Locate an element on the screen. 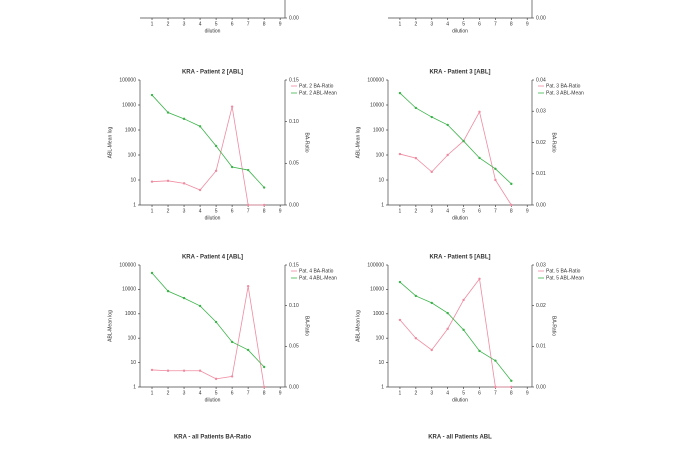 The width and height of the screenshot is (700, 450). legend-label: Pat. 3 BA-Ratio is located at coordinates (563, 86).